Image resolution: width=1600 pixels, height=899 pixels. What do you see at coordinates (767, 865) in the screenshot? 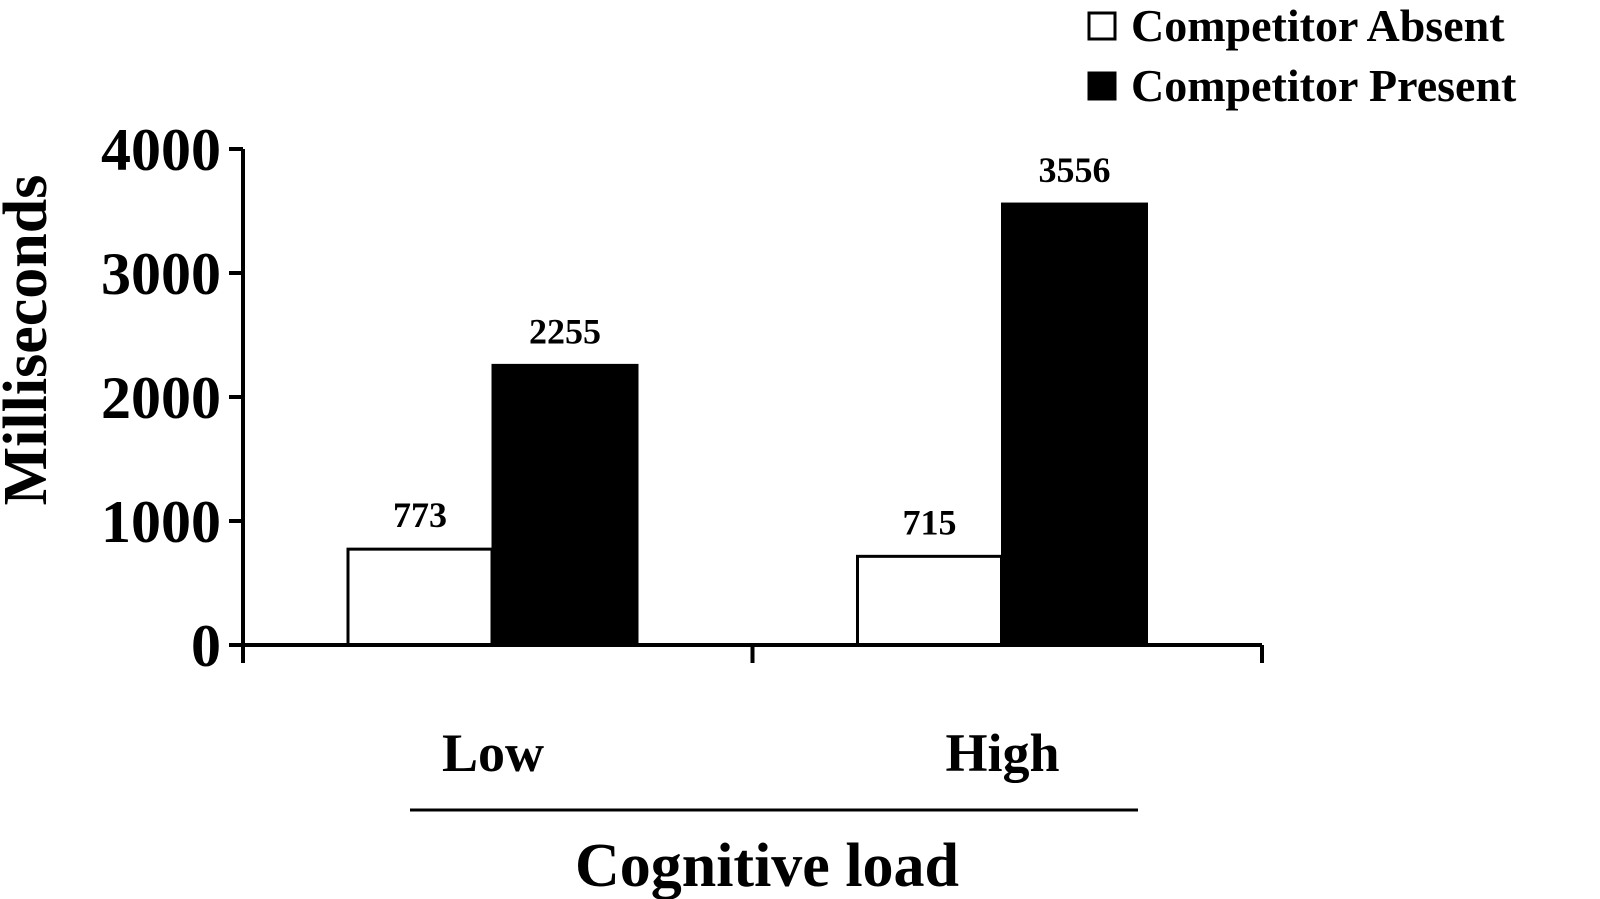
I see `x-axis-title: Cognitive load` at bounding box center [767, 865].